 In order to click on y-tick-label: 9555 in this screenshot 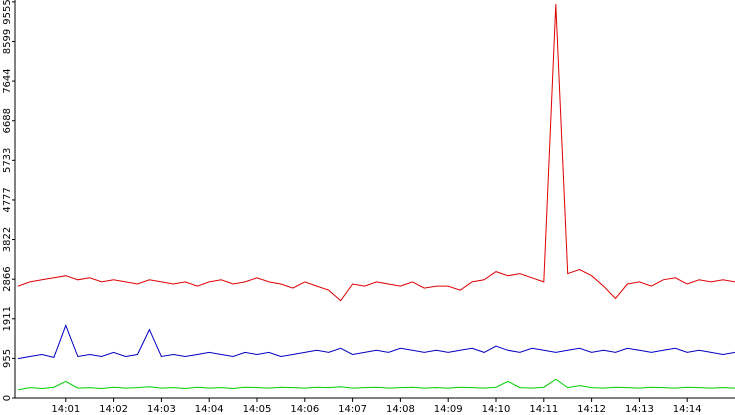, I will do `click(7, 12)`.